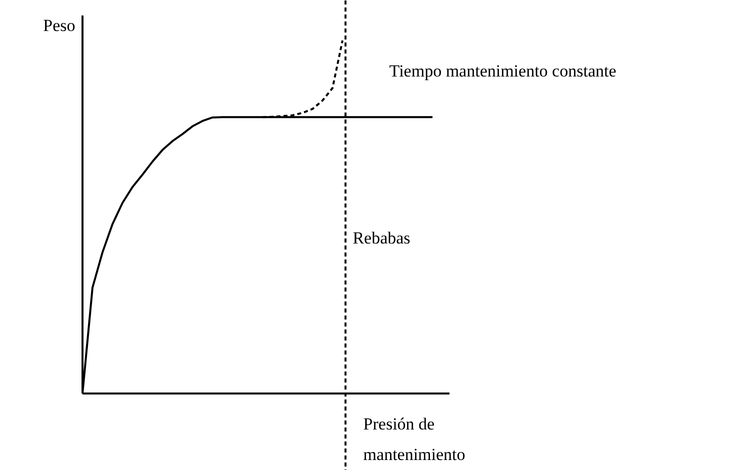 Image resolution: width=755 pixels, height=470 pixels. What do you see at coordinates (59, 25) in the screenshot?
I see `y-axis-title: Peso` at bounding box center [59, 25].